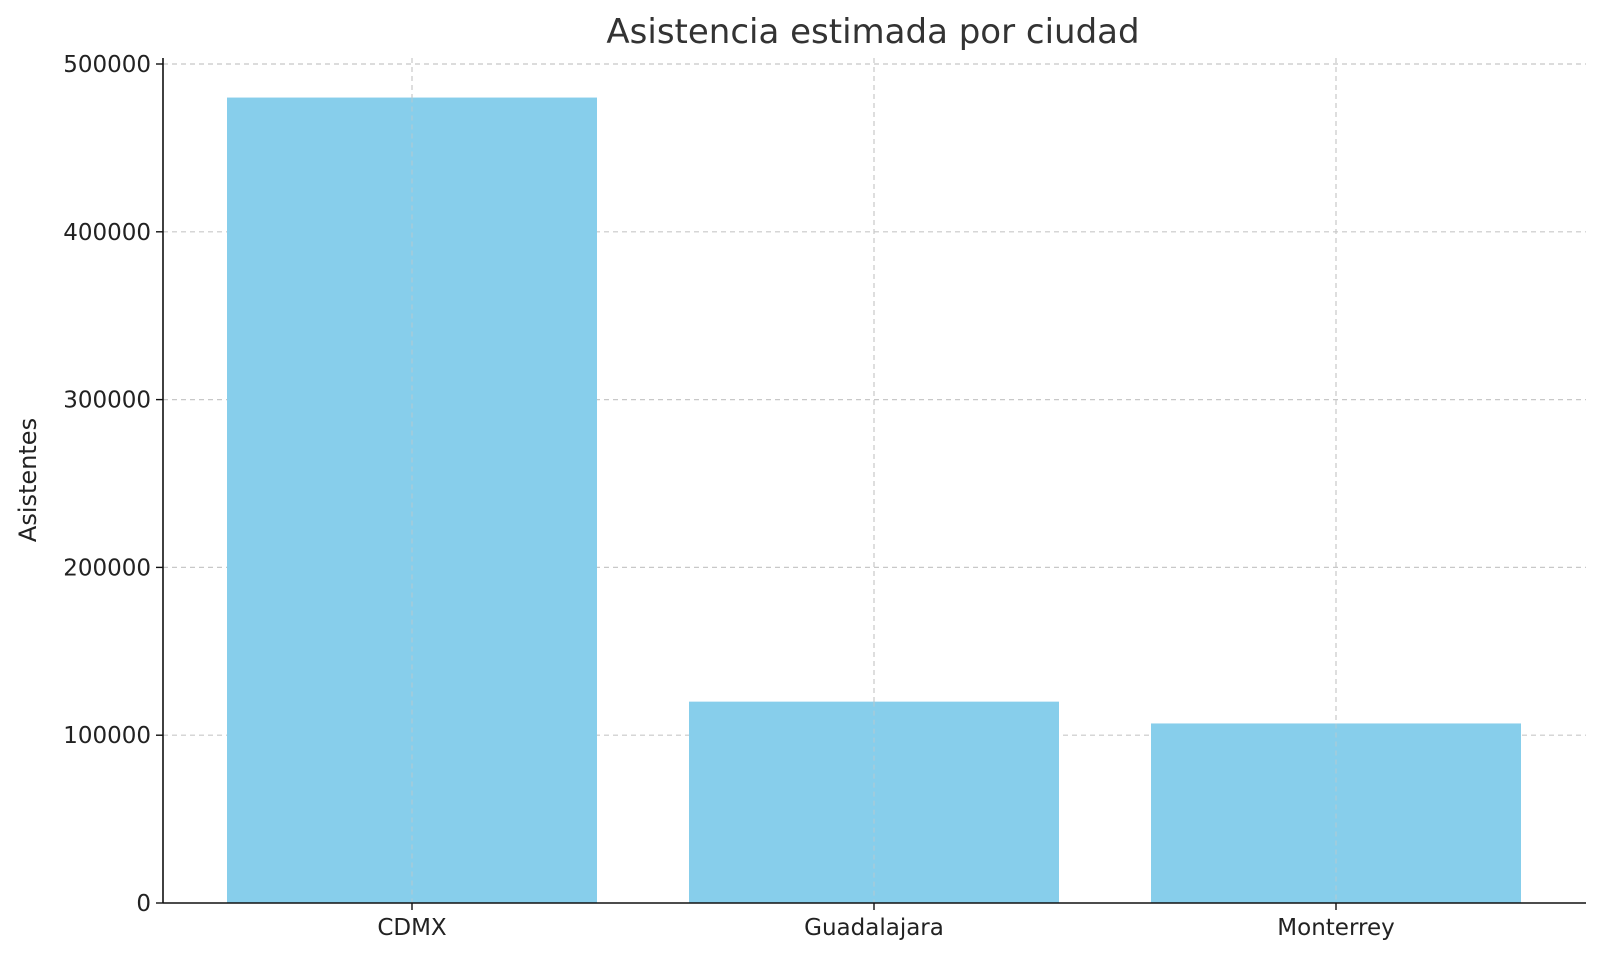  Describe the element at coordinates (1335, 928) in the screenshot. I see `x-tick-label: Monterrey` at that location.